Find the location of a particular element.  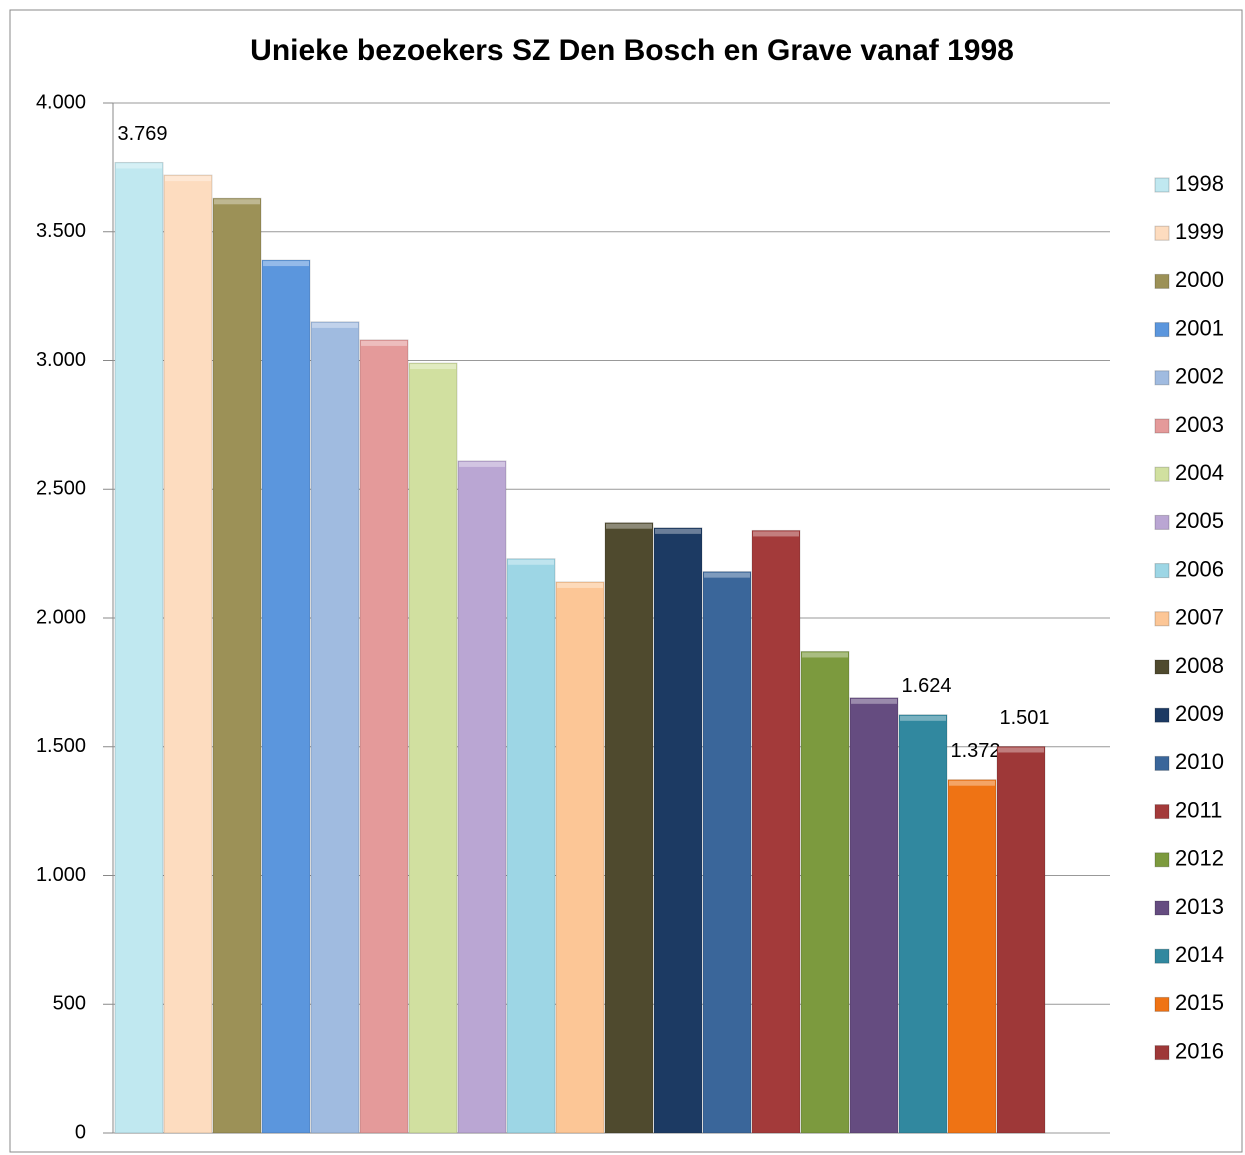

legend-label: 2013 is located at coordinates (1199, 906).